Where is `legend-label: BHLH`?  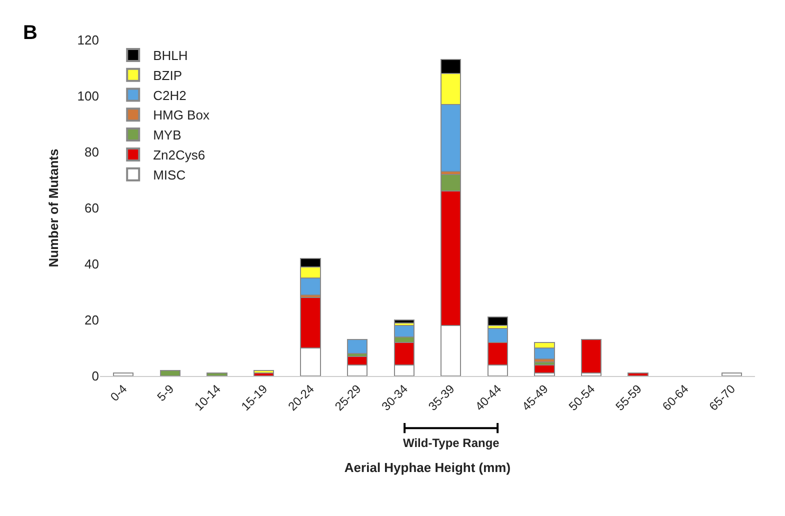 legend-label: BHLH is located at coordinates (170, 56).